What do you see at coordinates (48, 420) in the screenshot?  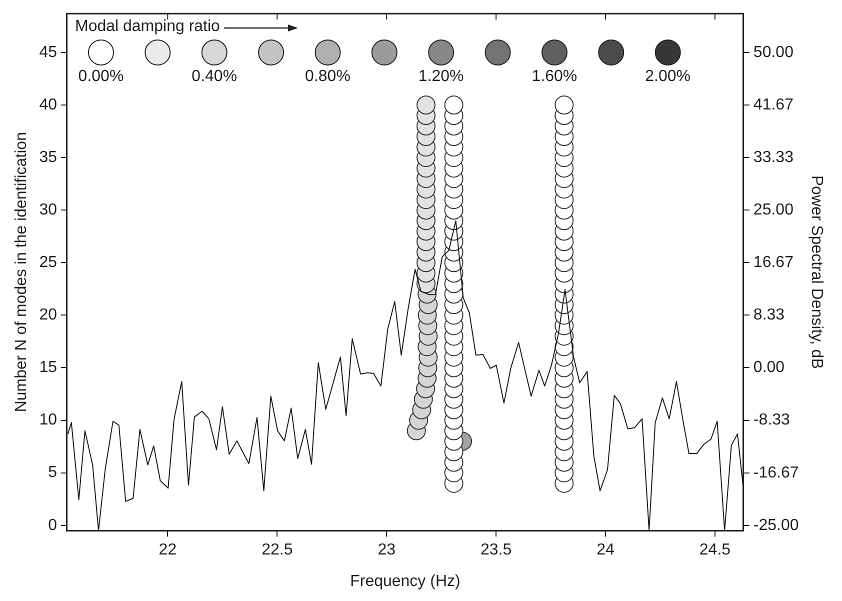 I see `y-tick-label: 10` at bounding box center [48, 420].